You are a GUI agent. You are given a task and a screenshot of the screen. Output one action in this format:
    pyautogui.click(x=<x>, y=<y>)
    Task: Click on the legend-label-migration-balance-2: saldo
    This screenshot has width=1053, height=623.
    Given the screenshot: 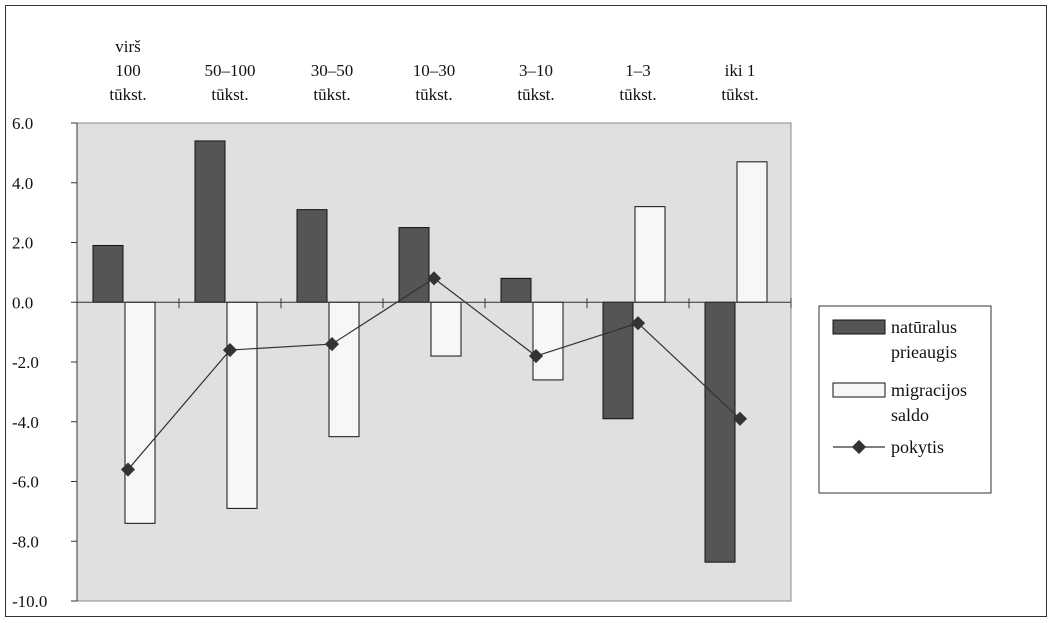 What is the action you would take?
    pyautogui.click(x=910, y=415)
    